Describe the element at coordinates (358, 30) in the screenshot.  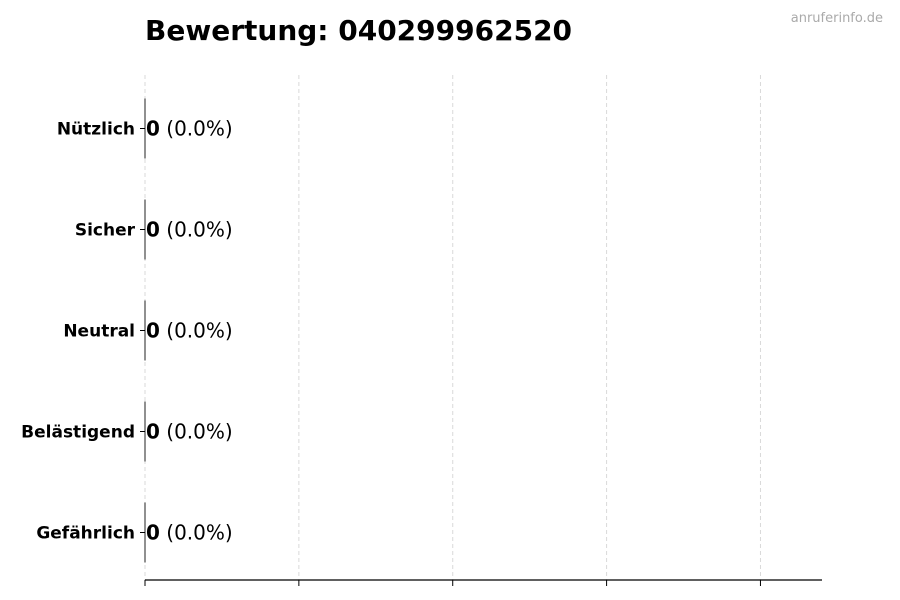
I see `chart-title: Bewertung: 040299962520` at that location.